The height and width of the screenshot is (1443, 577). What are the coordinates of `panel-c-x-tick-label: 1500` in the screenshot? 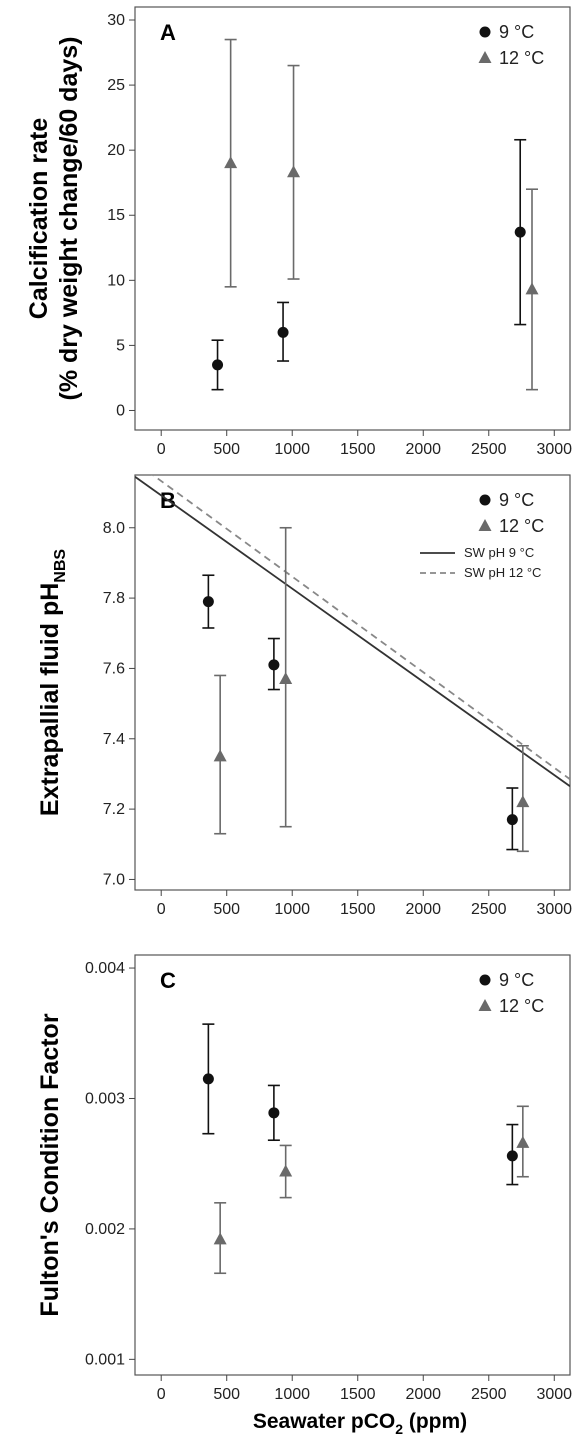 It's located at (358, 1394).